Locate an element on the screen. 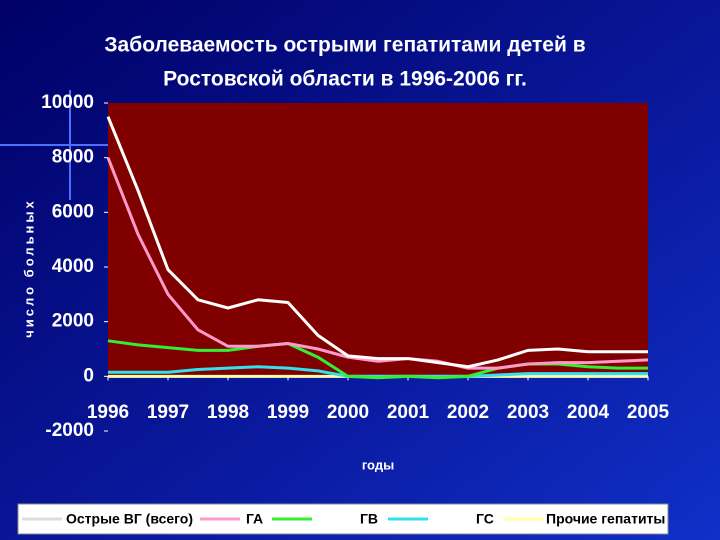 The image size is (720, 540). x-tick-label: 2000 is located at coordinates (348, 412).